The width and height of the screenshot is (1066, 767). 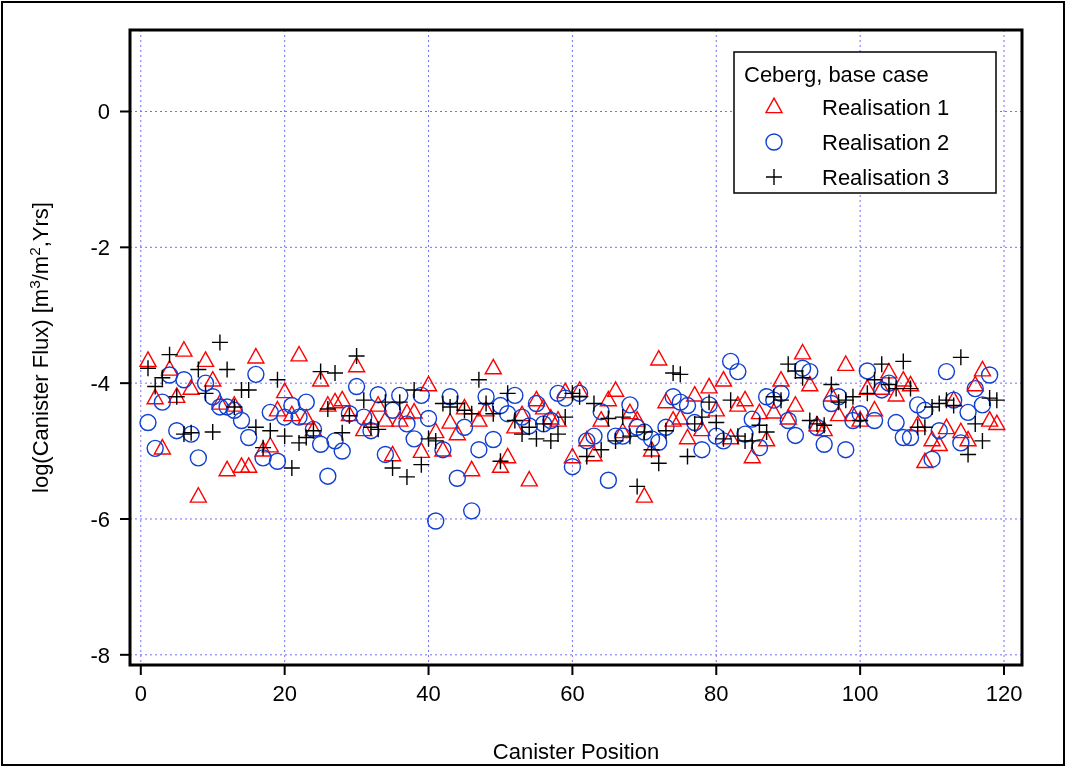 I want to click on y-tick-label: 0, so click(x=103, y=112).